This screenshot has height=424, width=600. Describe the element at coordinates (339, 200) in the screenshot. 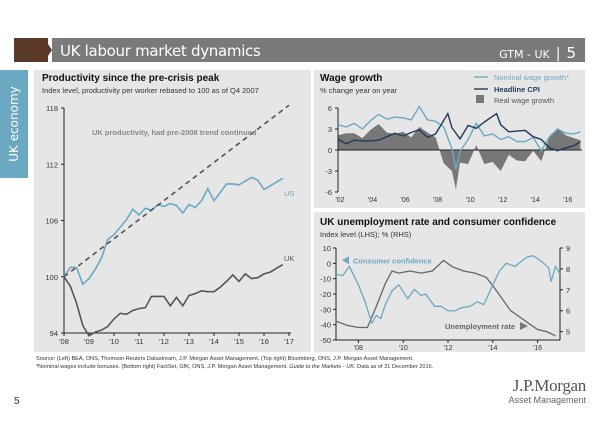

I see `x-tick-label: '02` at that location.